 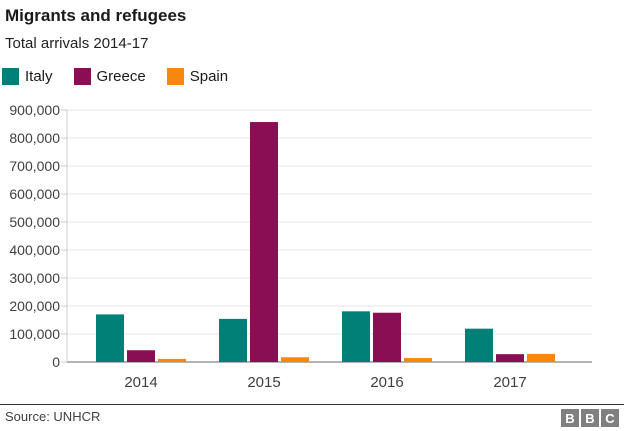 I want to click on y-axis-label: 100,000, so click(x=34, y=334).